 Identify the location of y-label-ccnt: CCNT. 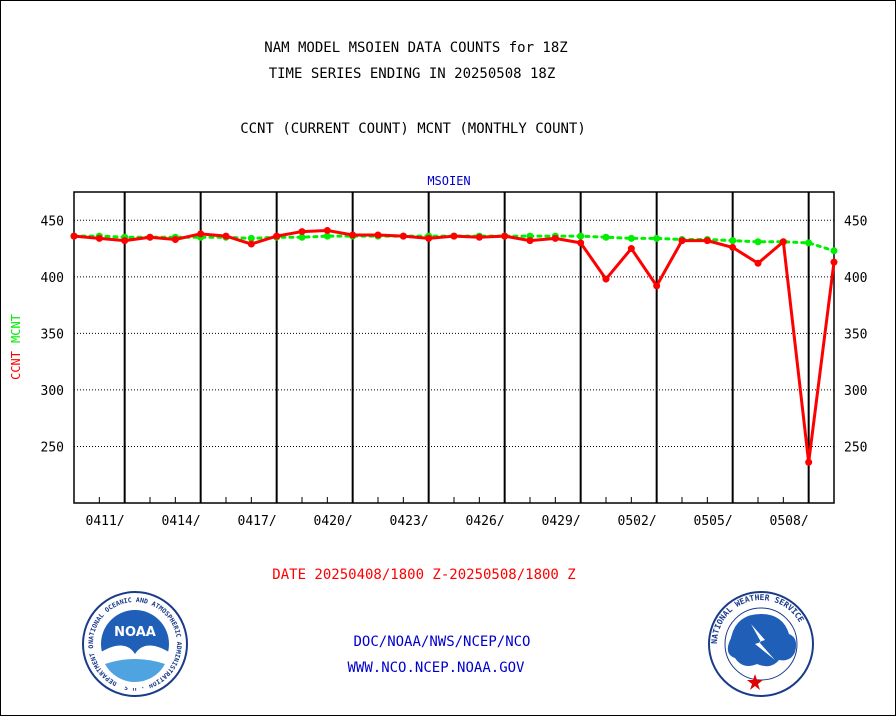
(16, 365).